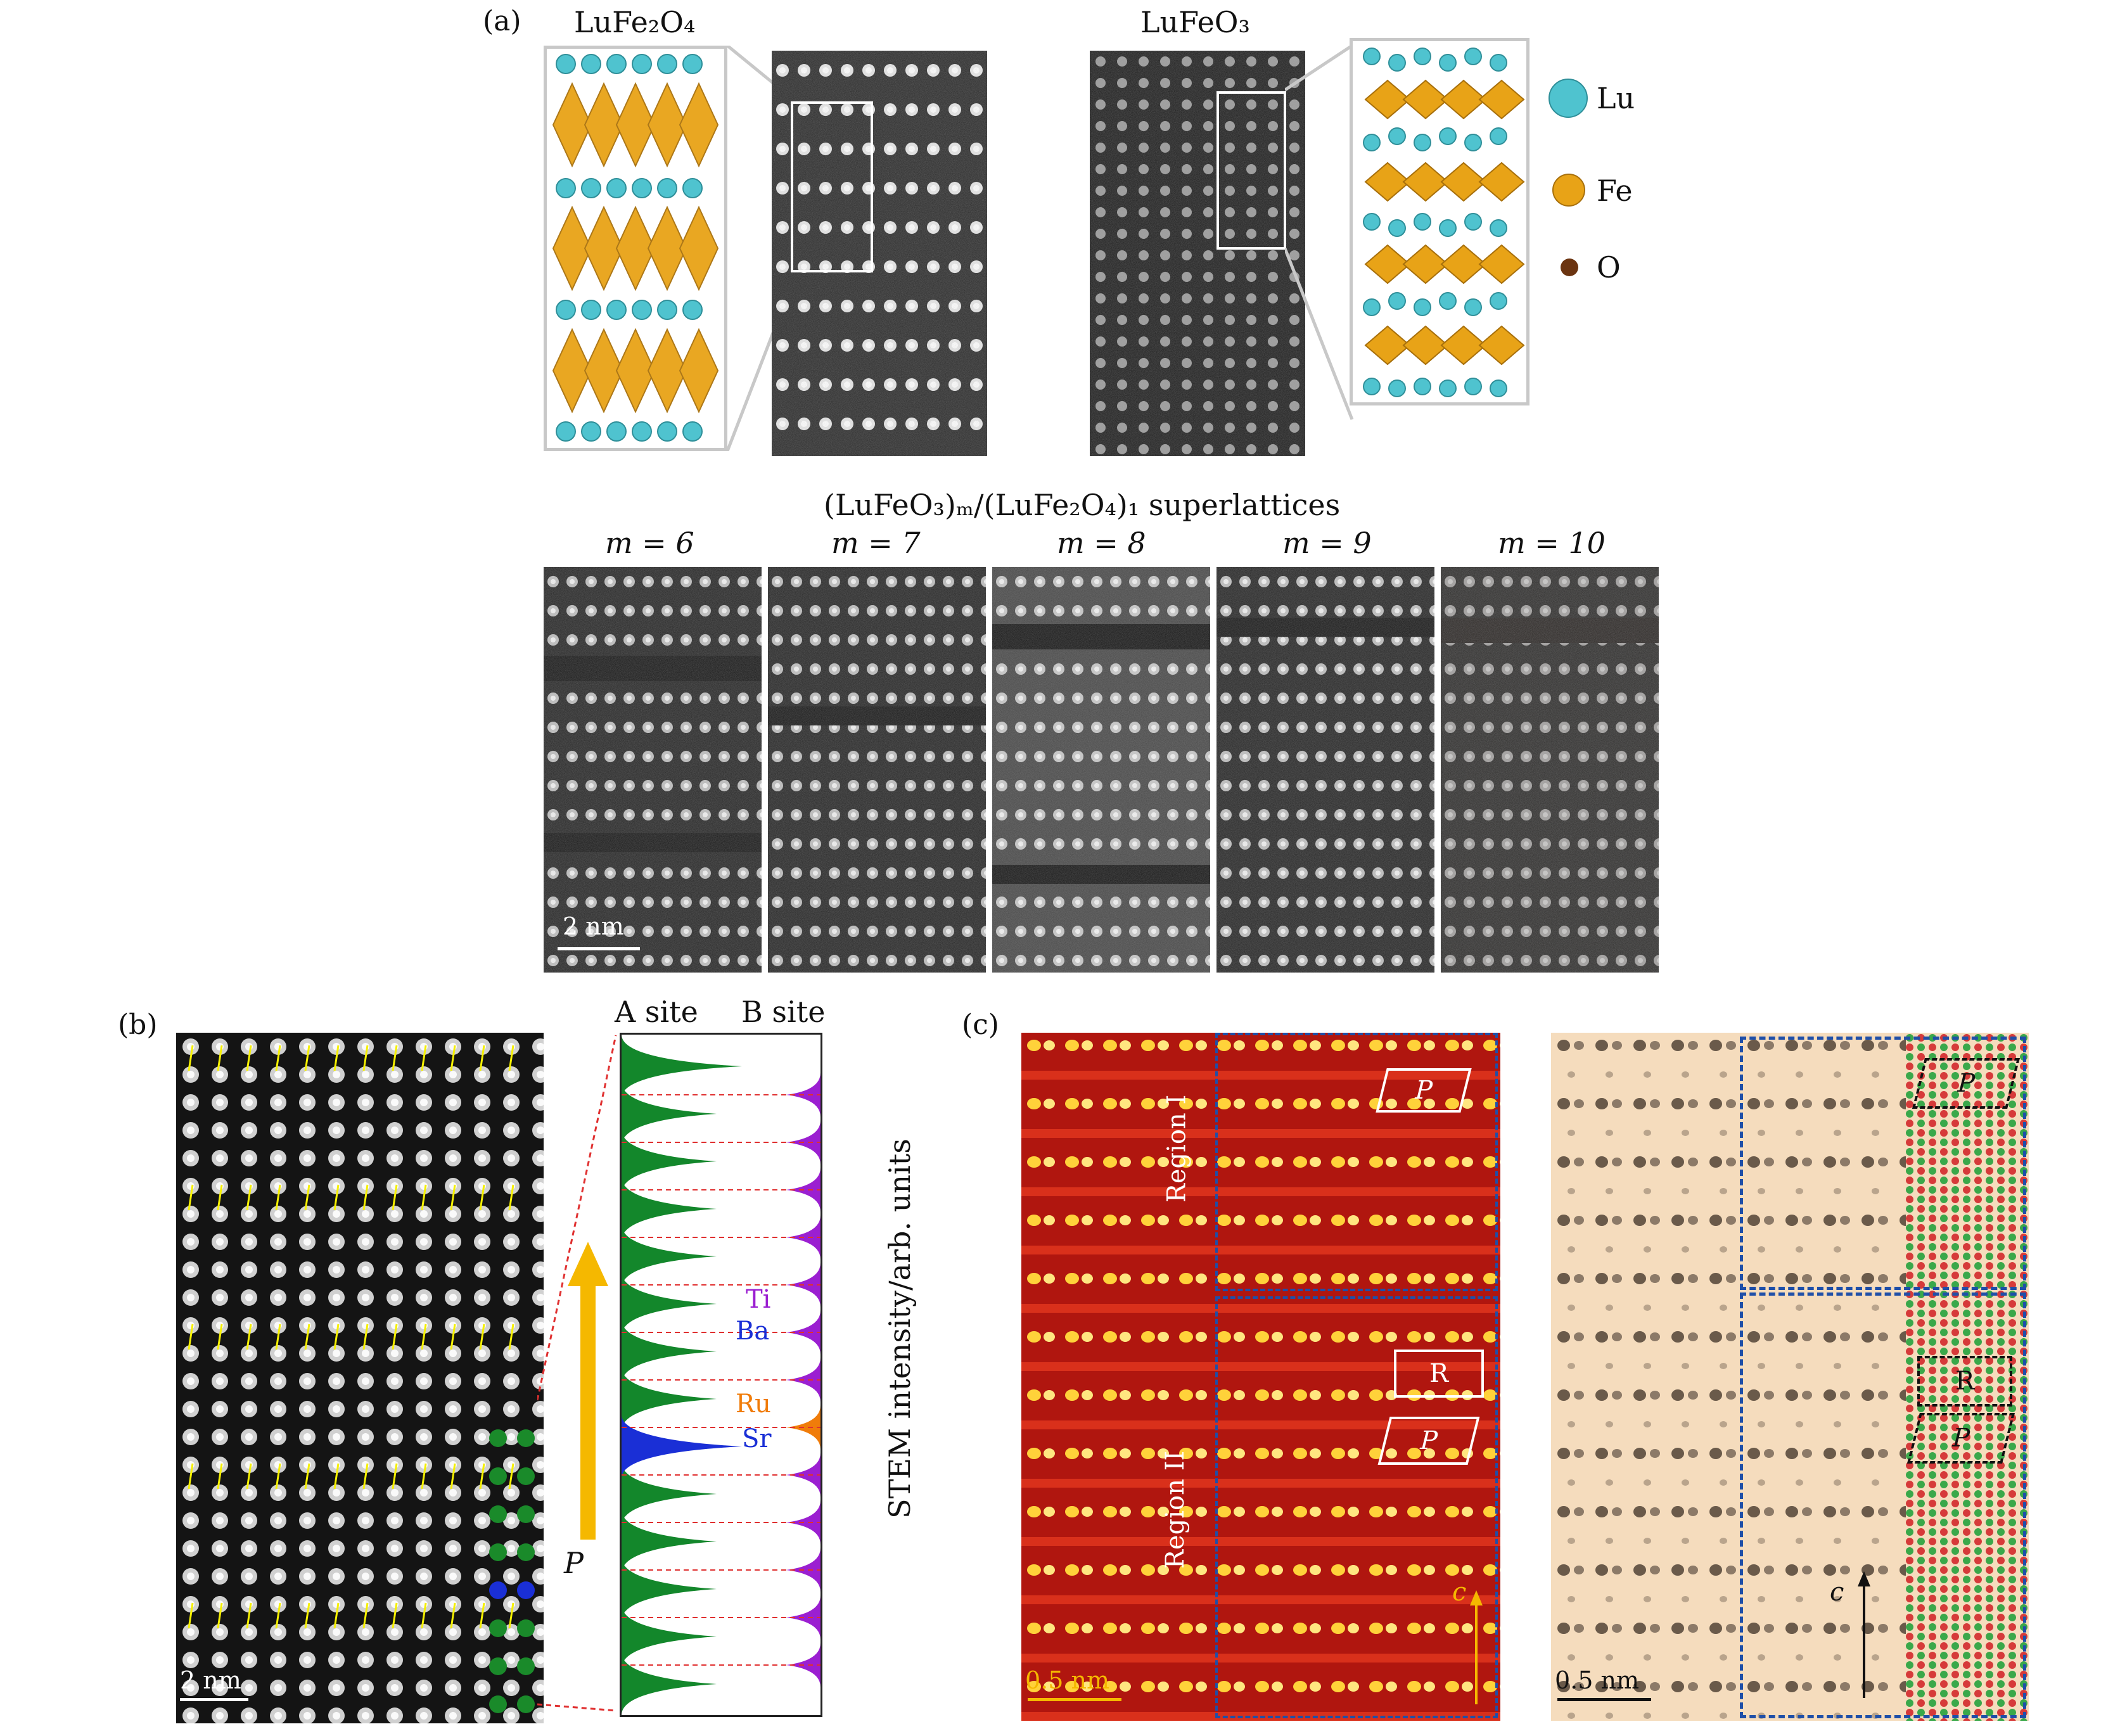 This screenshot has height=1736, width=2120. I want to click on lufeo3-zoom-box, so click(1251, 170).